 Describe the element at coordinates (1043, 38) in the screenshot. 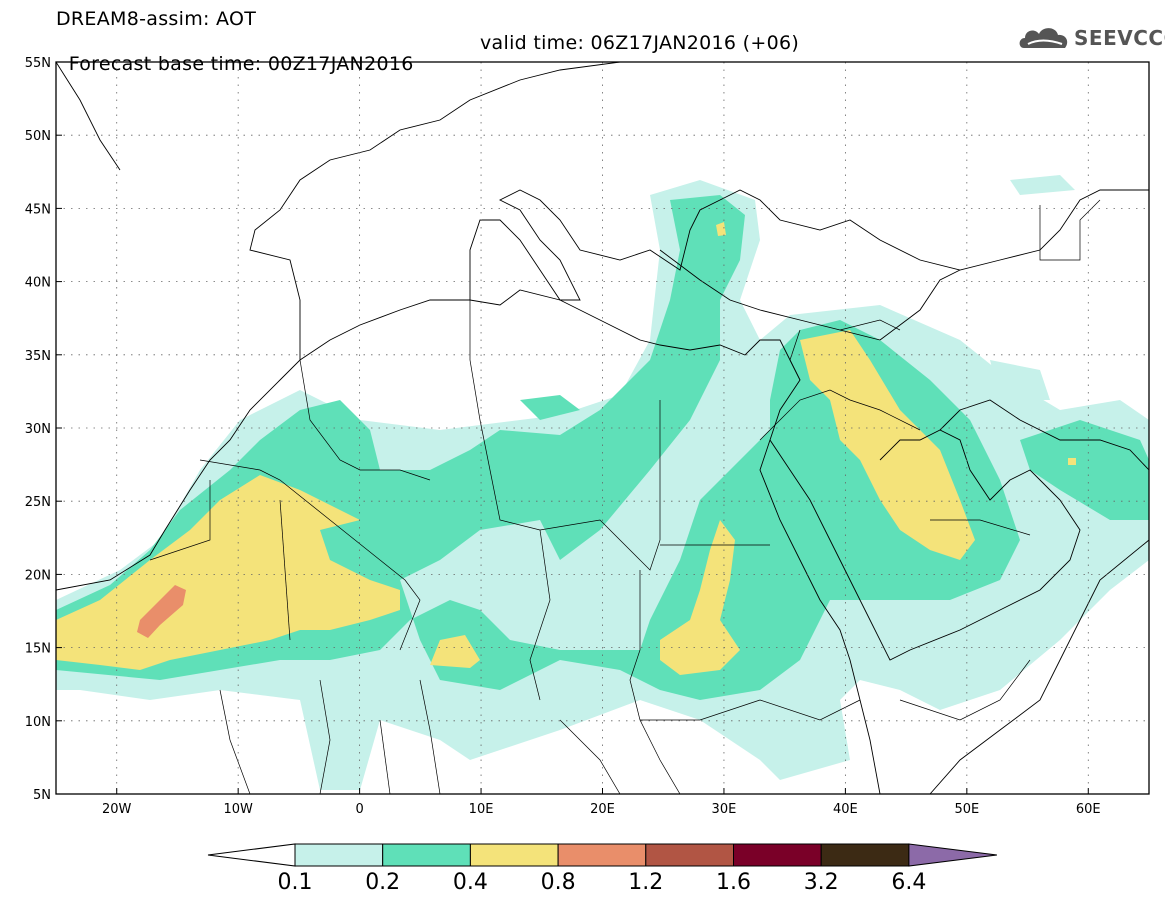

I see `cloud-icon` at that location.